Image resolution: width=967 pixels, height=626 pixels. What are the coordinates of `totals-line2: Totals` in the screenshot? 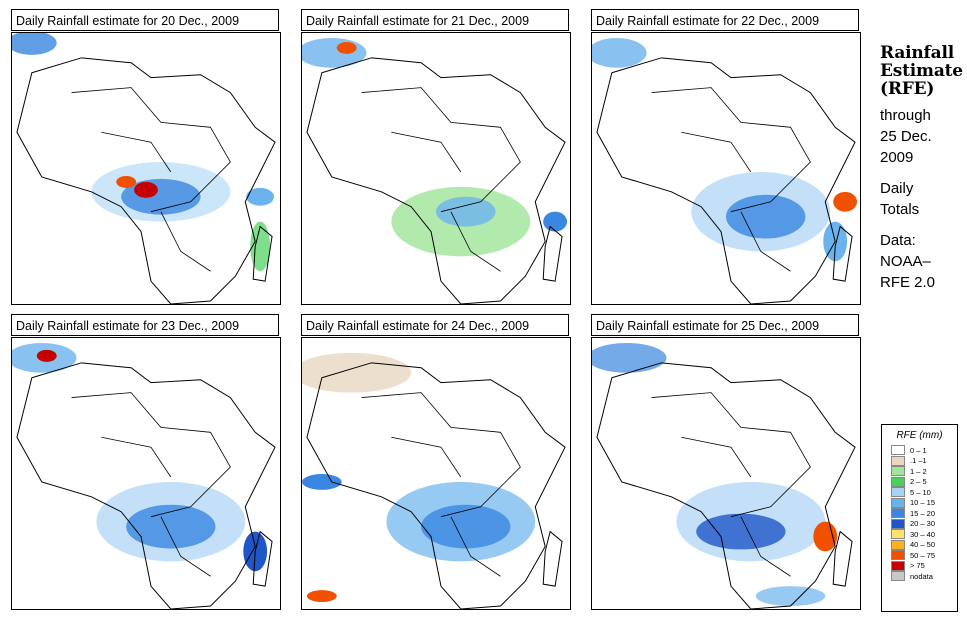 It's located at (900, 209).